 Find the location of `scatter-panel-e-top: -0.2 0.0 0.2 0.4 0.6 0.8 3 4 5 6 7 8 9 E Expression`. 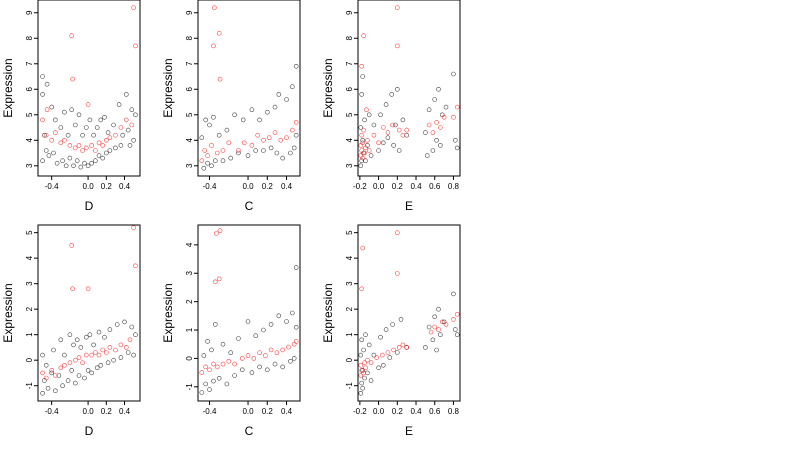

scatter-panel-e-top: -0.2 0.0 0.2 0.4 0.6 0.8 3 4 5 6 7 8 9 E Expression is located at coordinates (391, 106).